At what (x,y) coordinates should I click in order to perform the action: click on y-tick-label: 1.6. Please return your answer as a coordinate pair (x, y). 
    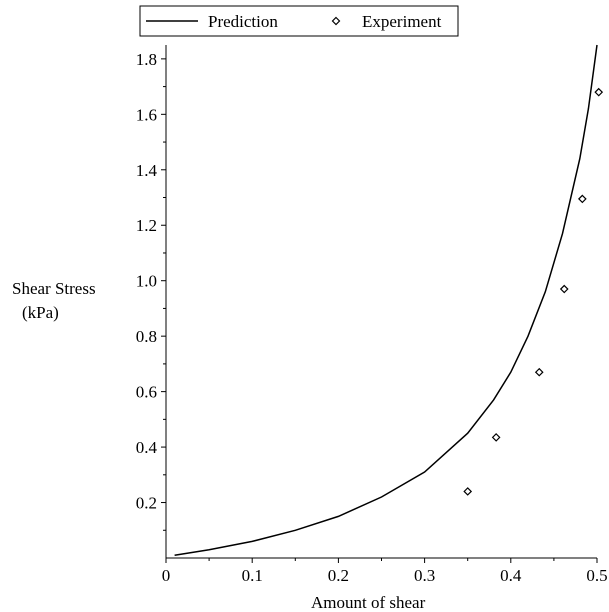
    Looking at the image, I should click on (146, 114).